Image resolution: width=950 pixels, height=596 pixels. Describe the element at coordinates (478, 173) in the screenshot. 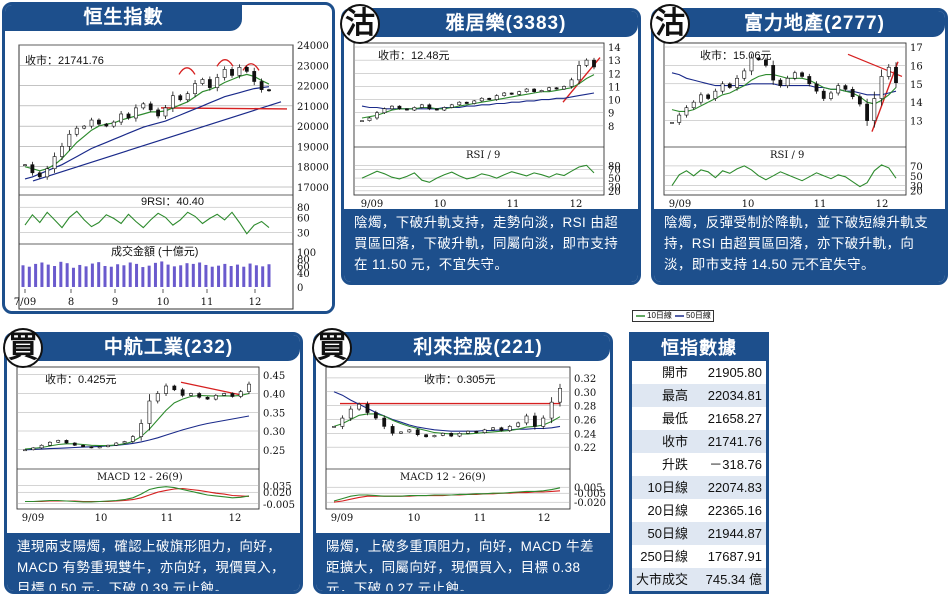

I see `yixin-rsi-line` at that location.